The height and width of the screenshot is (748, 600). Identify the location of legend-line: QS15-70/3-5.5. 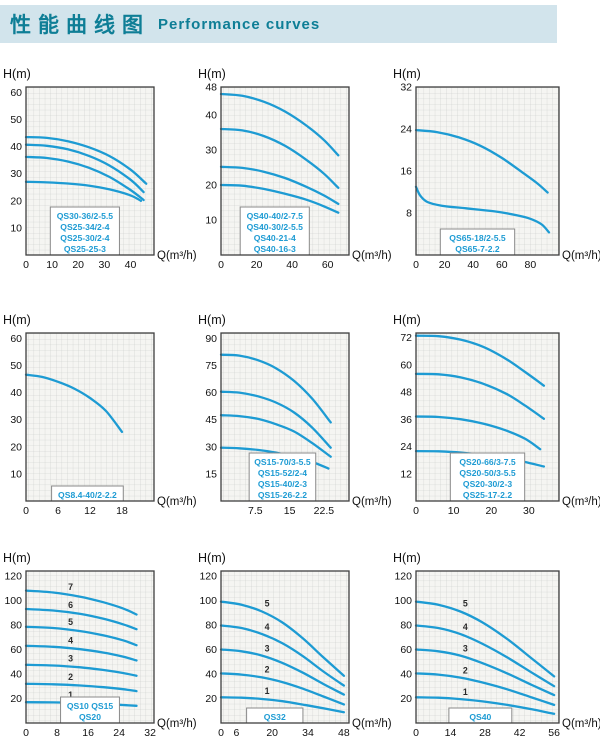
(282, 462).